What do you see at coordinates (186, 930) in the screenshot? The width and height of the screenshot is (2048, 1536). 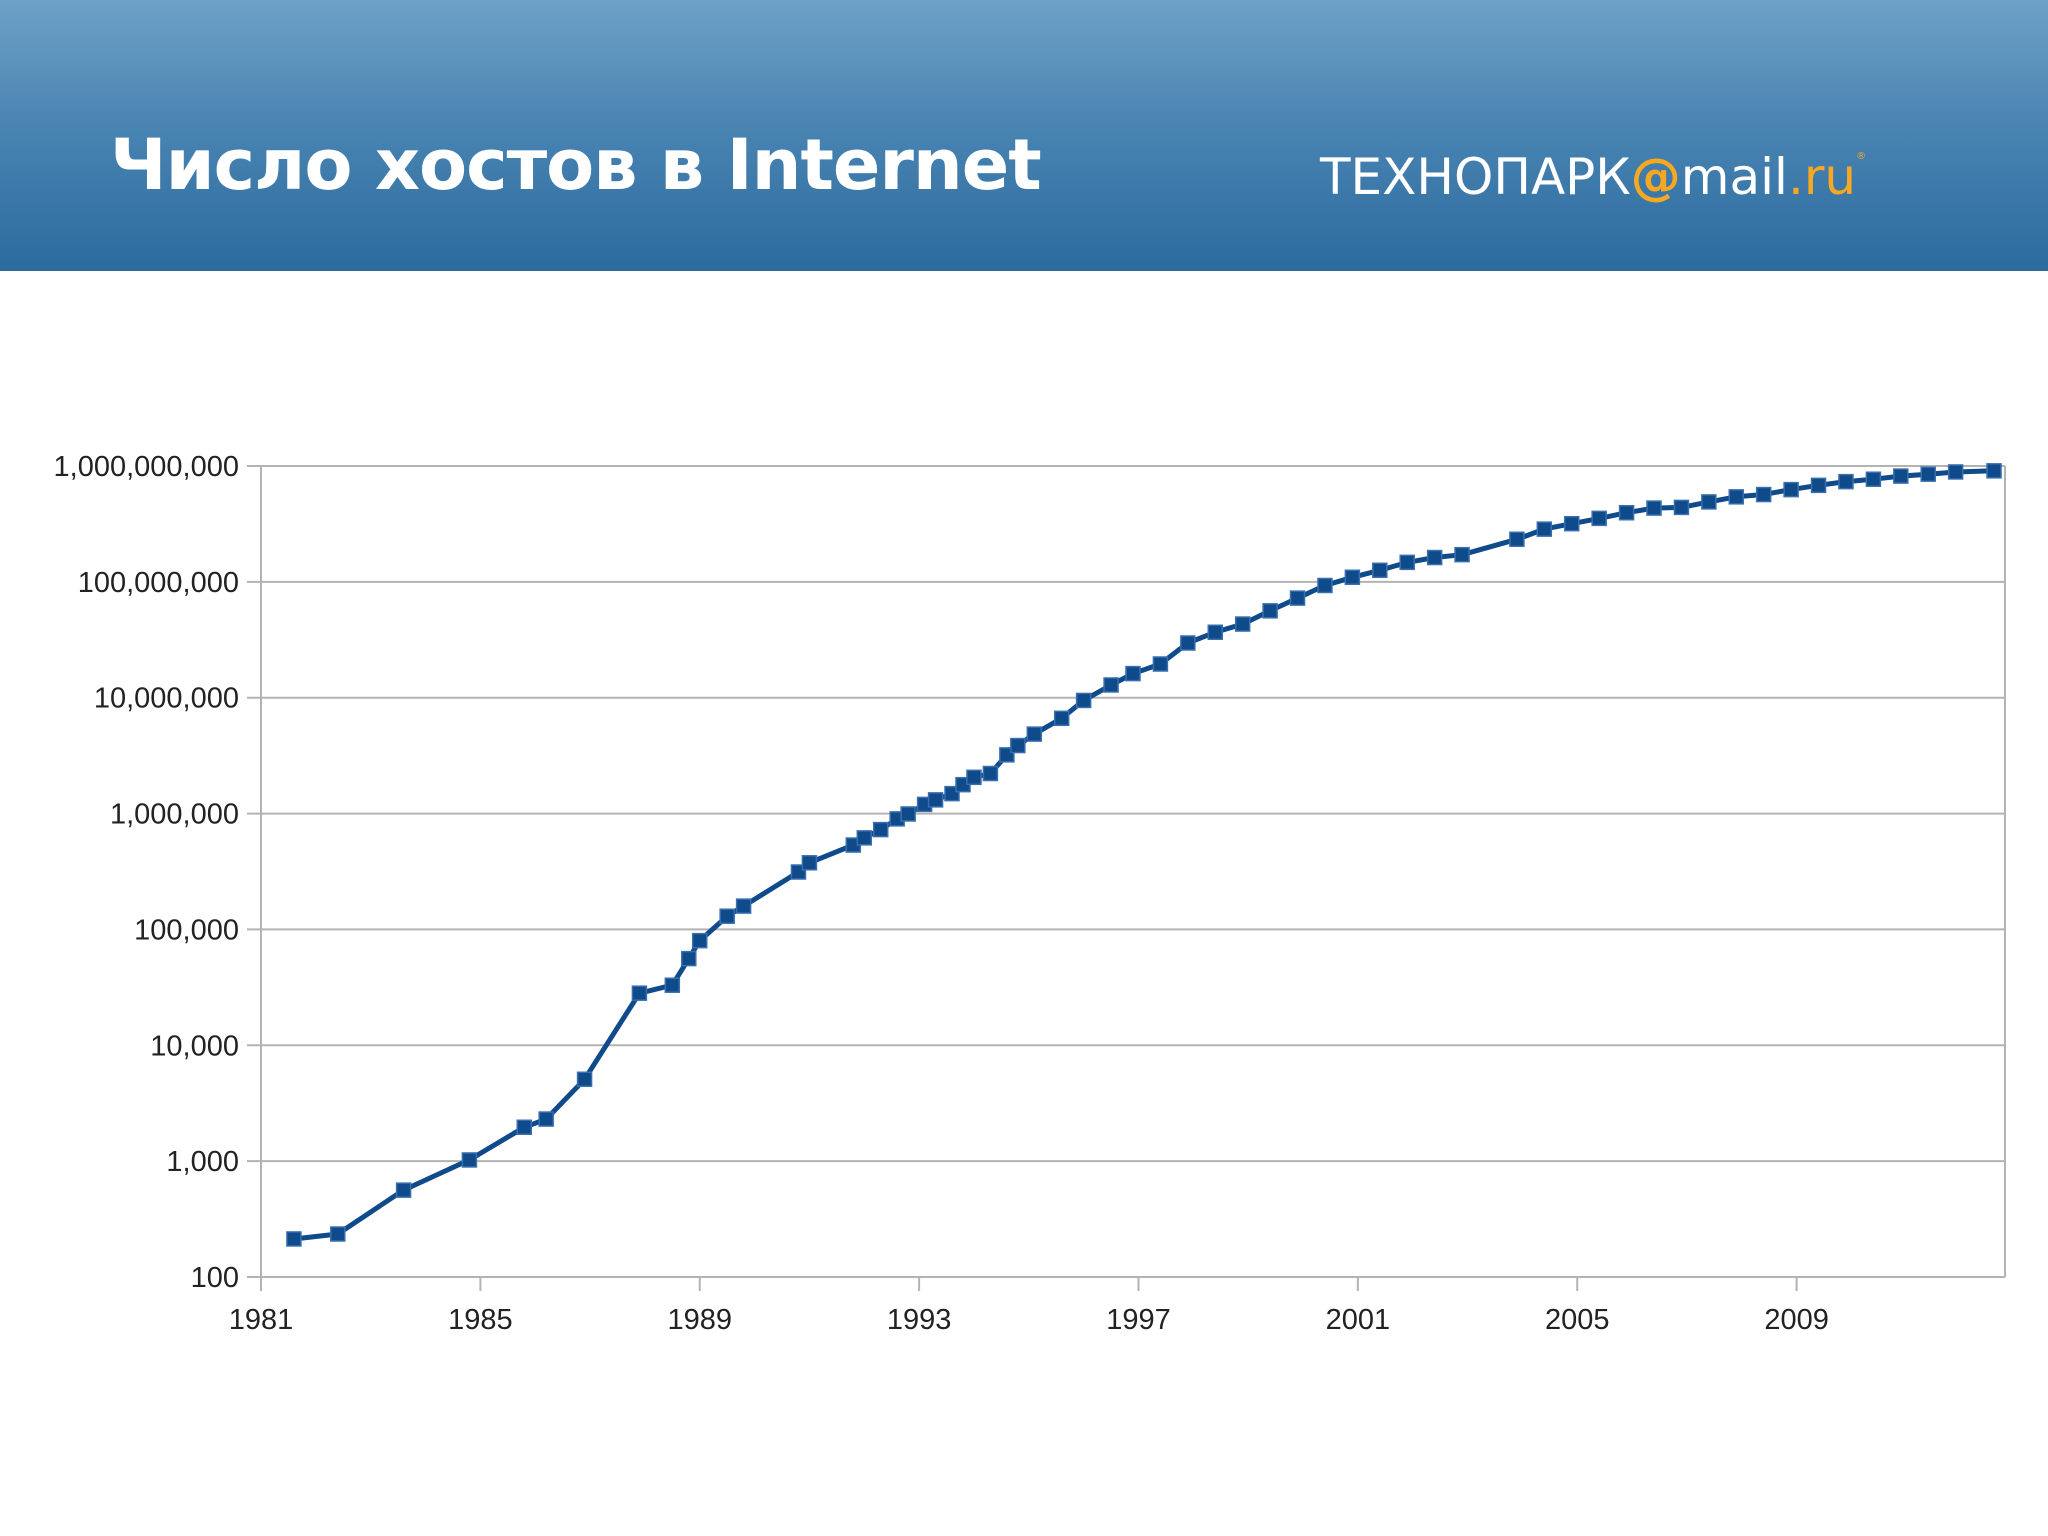 I see `y-tick-label: 100,000` at bounding box center [186, 930].